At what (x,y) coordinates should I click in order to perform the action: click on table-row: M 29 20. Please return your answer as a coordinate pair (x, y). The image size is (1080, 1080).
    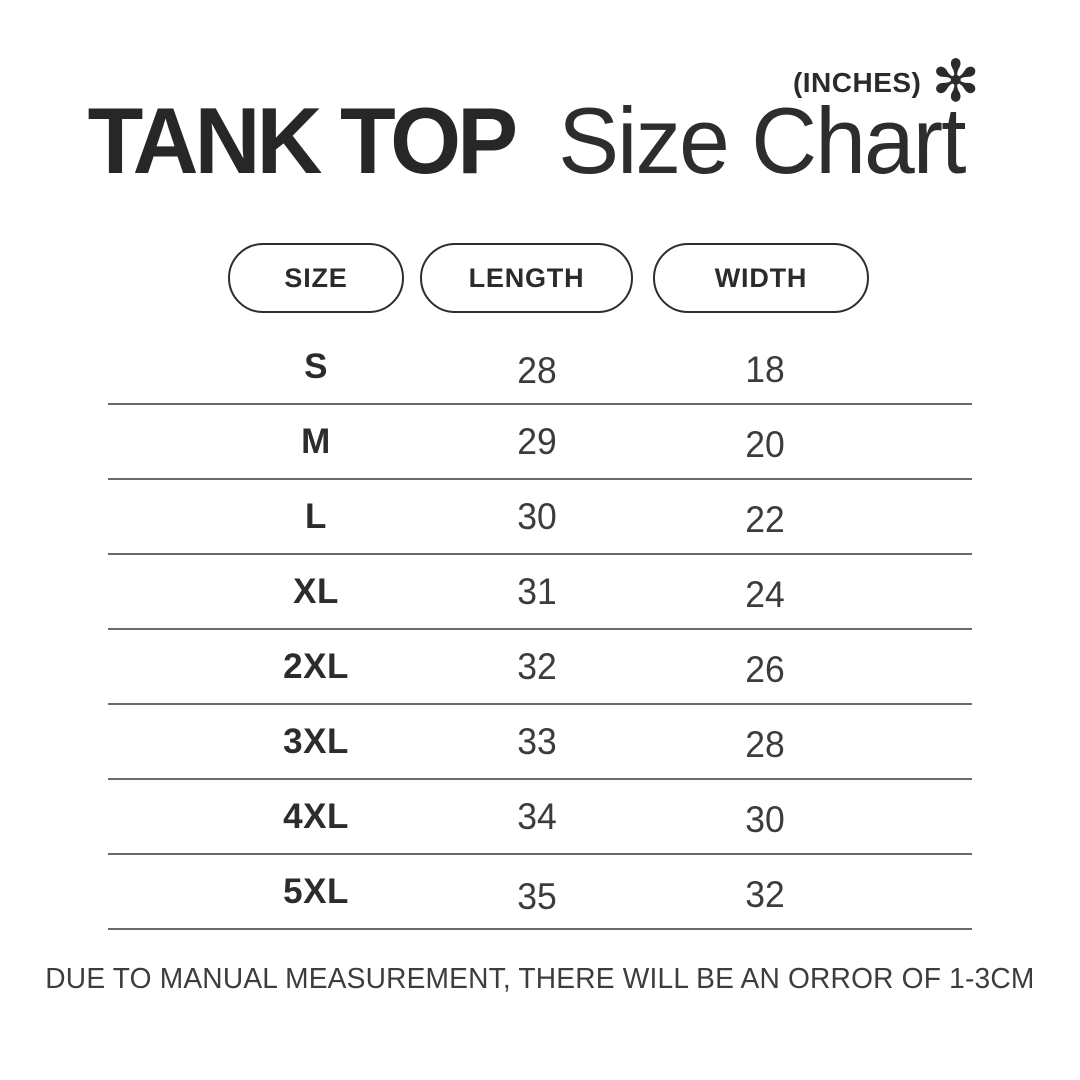
    Looking at the image, I should click on (540, 442).